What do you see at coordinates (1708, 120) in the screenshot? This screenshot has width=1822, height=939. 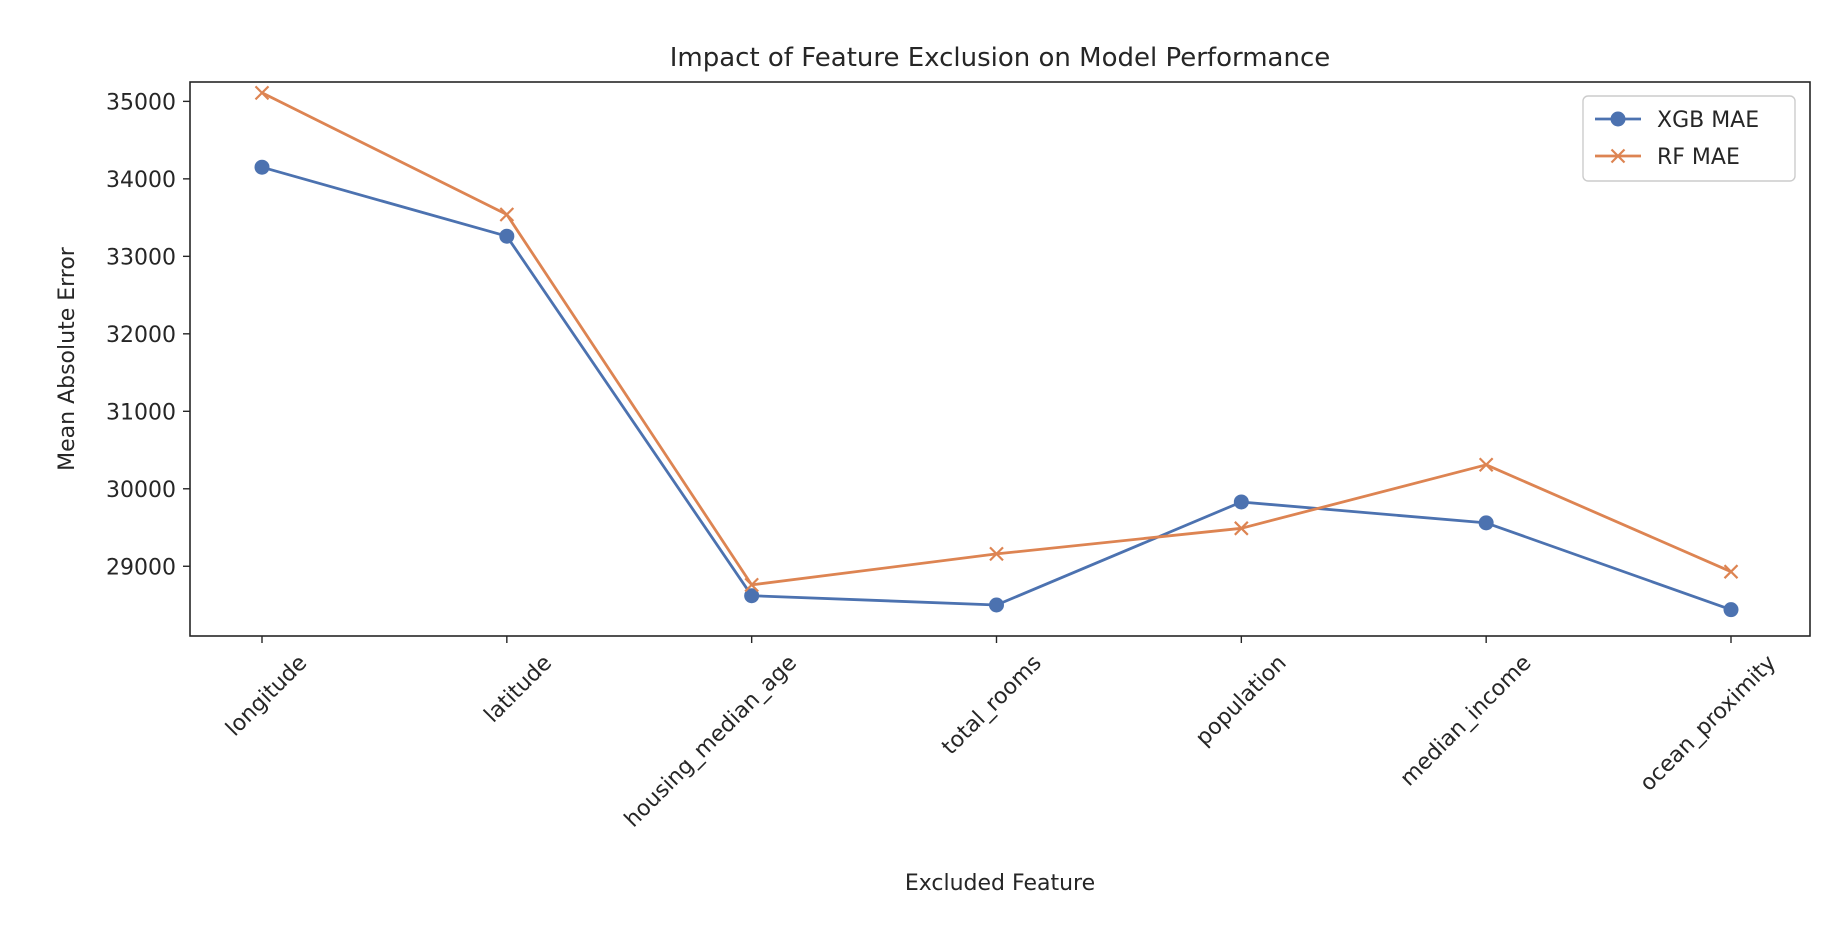 I see `legend-label: XGB MAE` at bounding box center [1708, 120].